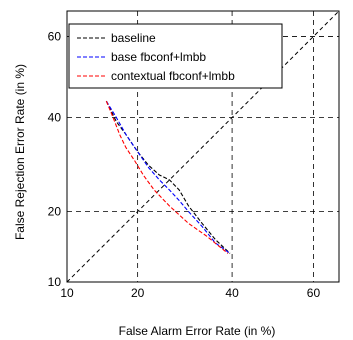  I want to click on x-tick-labels: 10 20 40 60, so click(190, 293).